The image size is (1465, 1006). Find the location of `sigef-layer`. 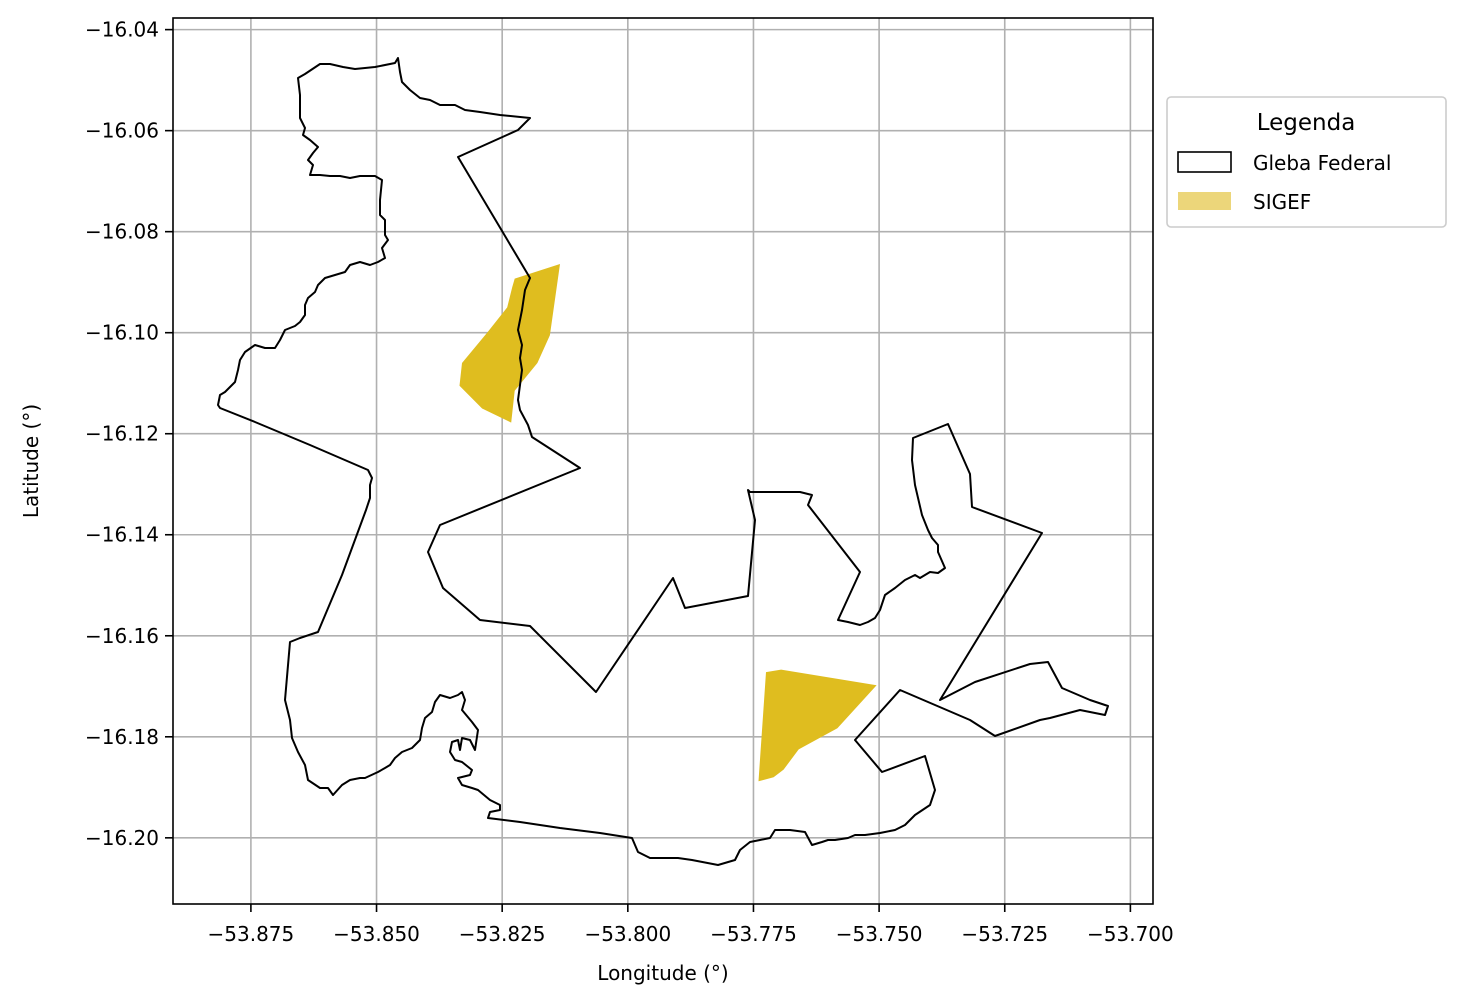

sigef-layer is located at coordinates (668, 523).